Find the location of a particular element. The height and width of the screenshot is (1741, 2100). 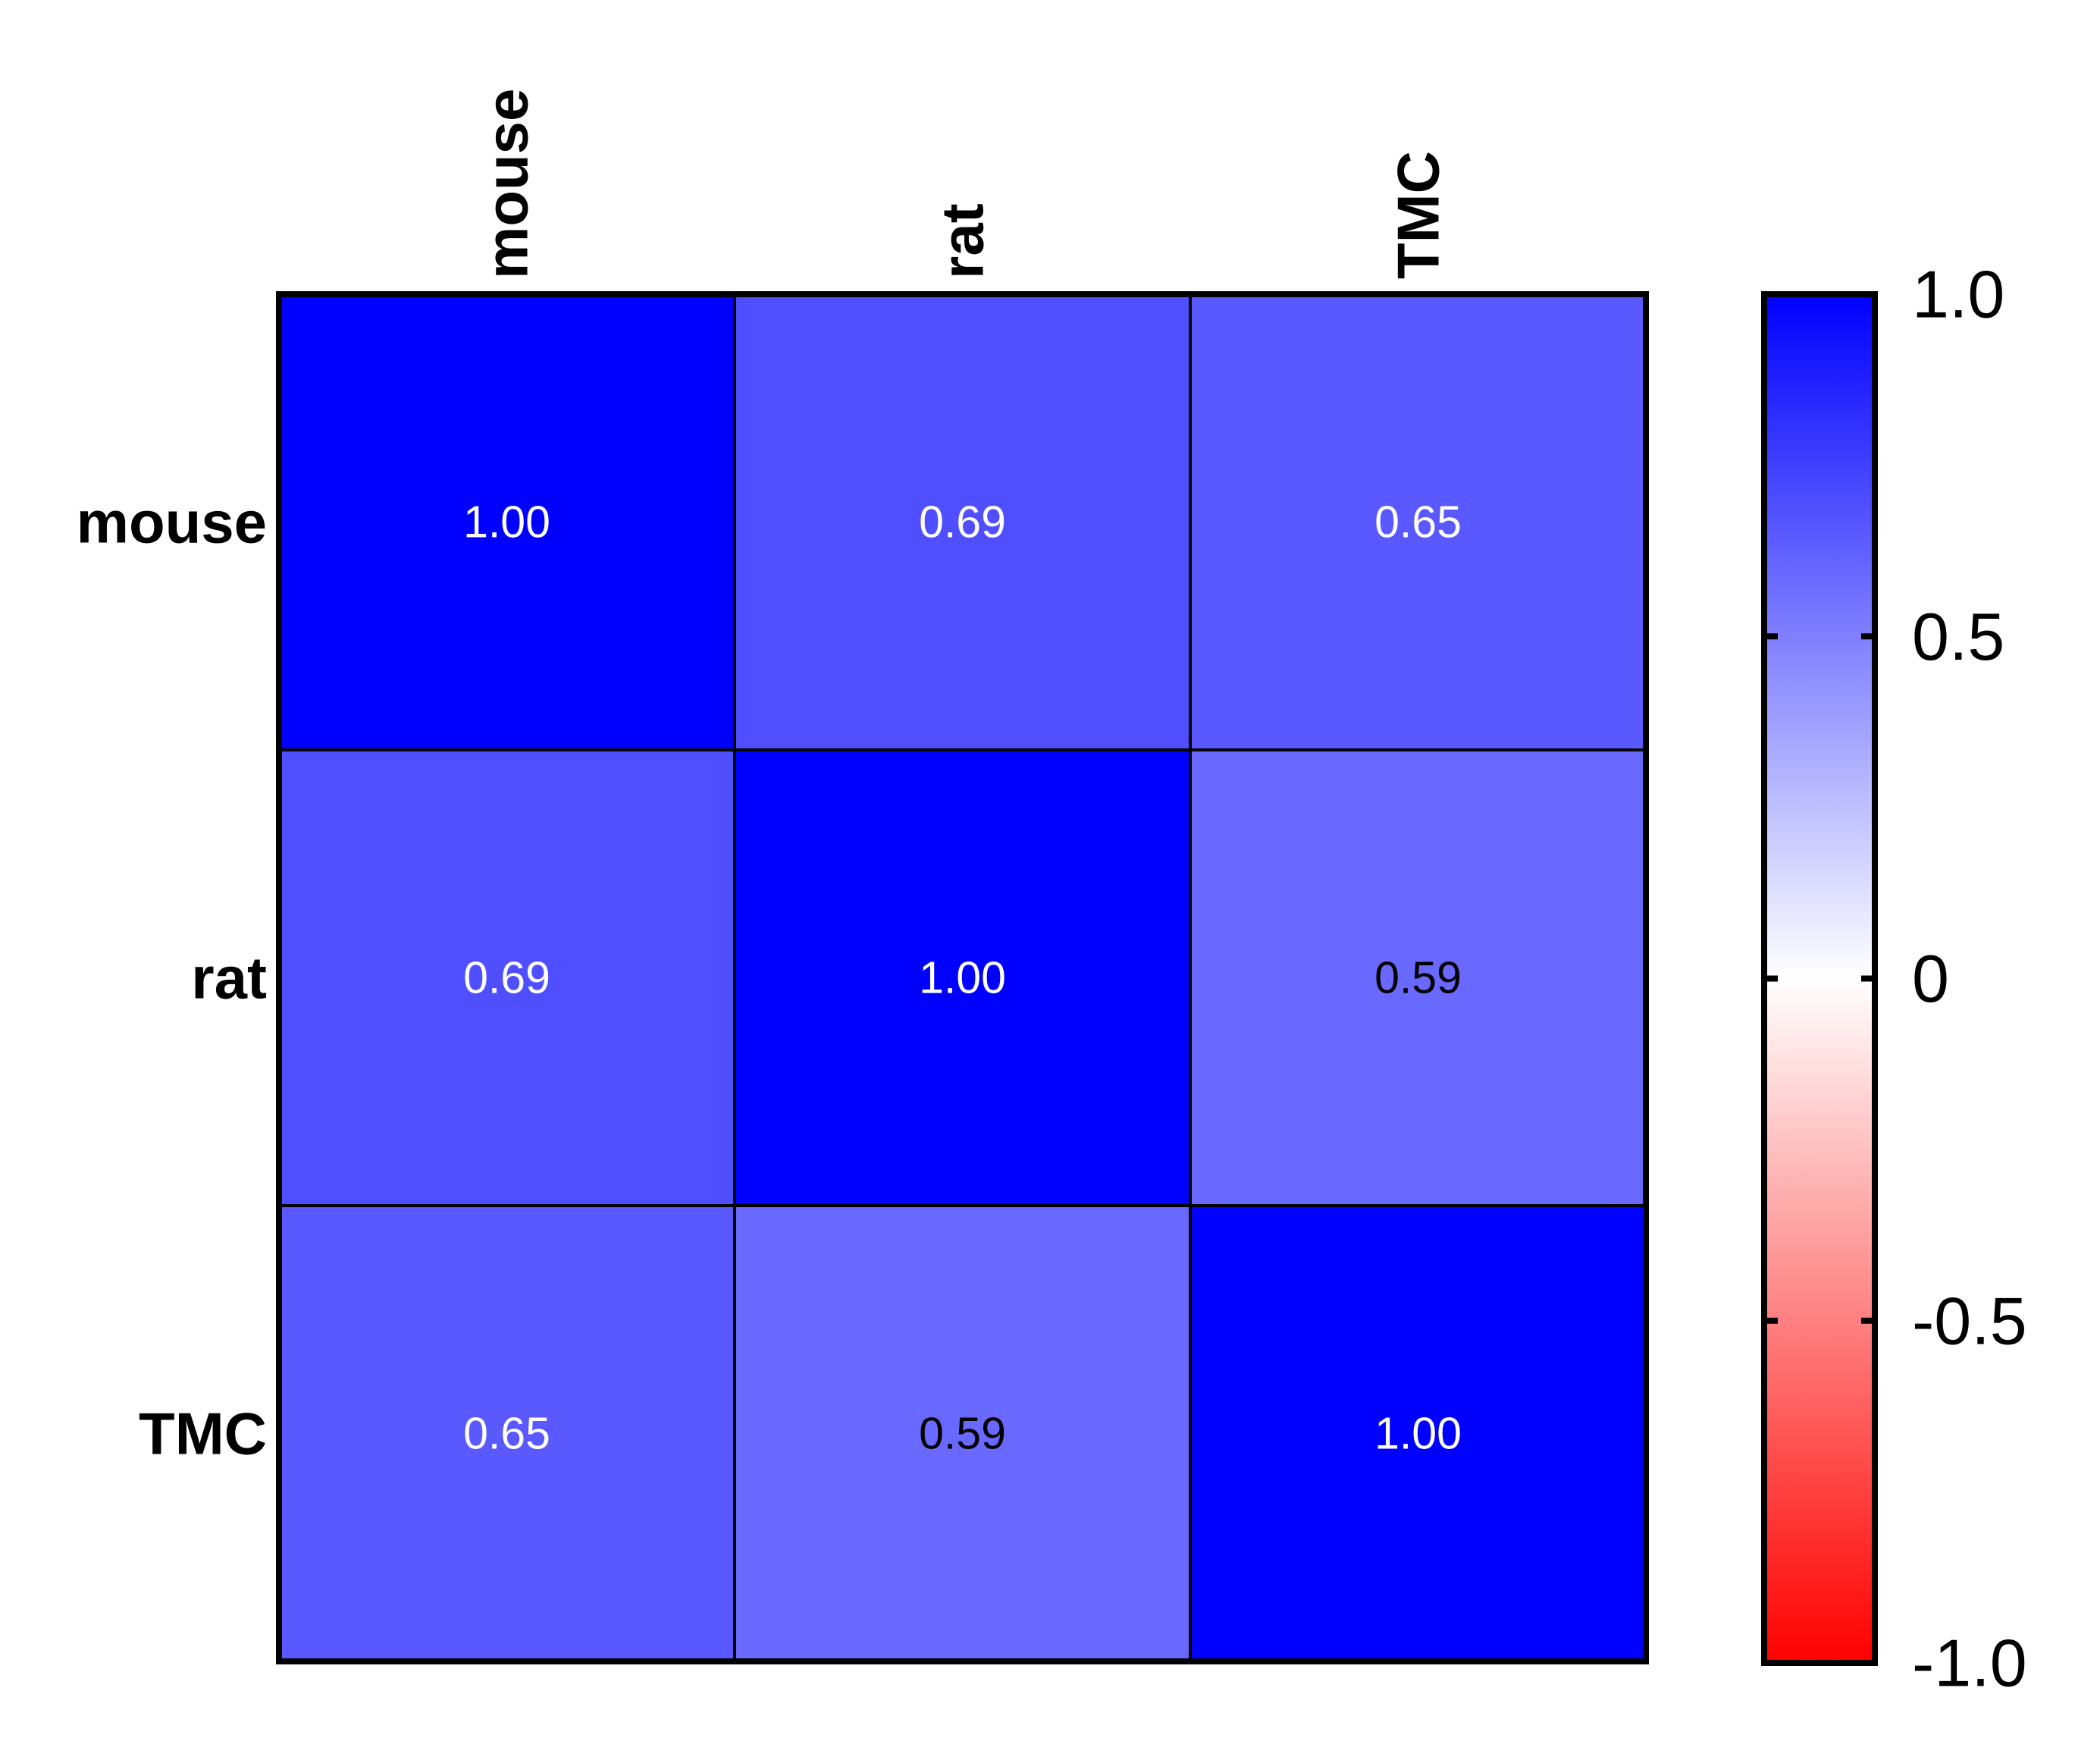

heatmap-cell-rat-mouse is located at coordinates (506, 977).